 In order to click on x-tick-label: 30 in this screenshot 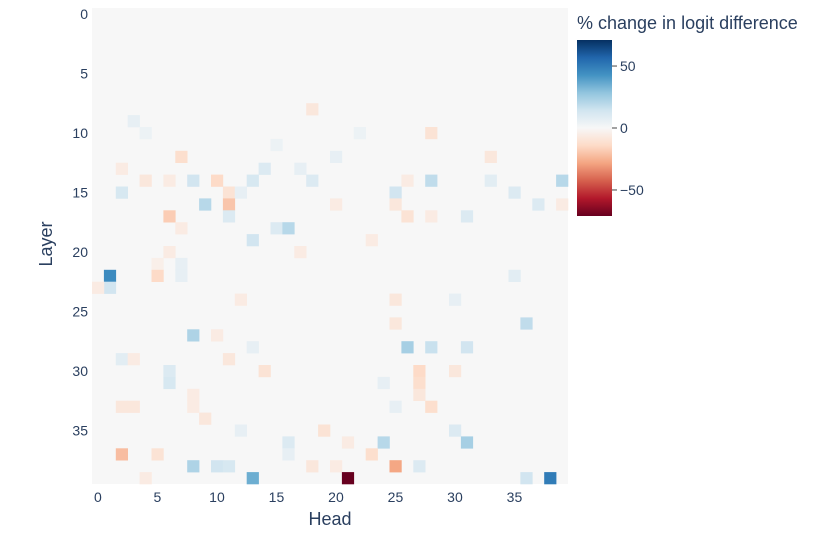, I will do `click(455, 497)`.